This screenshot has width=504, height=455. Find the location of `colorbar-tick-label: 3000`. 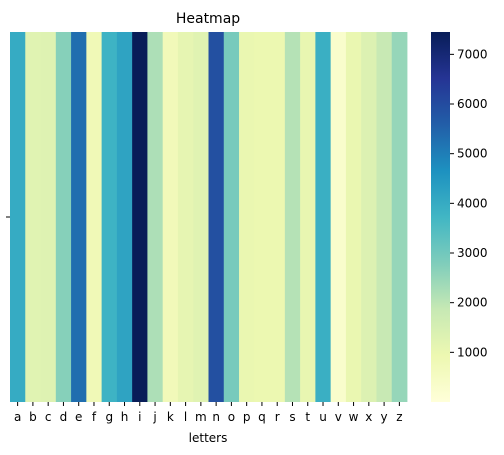

colorbar-tick-label: 3000 is located at coordinates (472, 253).